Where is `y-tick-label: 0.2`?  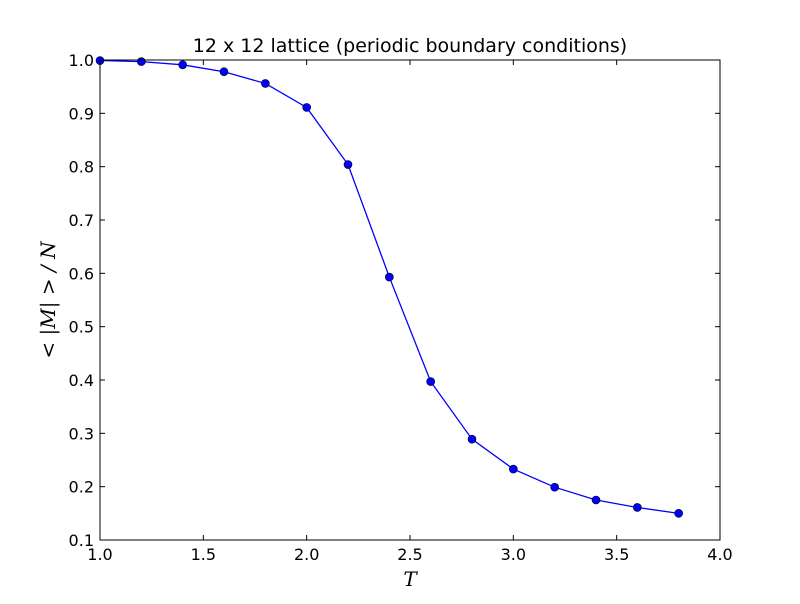 y-tick-label: 0.2 is located at coordinates (81, 487).